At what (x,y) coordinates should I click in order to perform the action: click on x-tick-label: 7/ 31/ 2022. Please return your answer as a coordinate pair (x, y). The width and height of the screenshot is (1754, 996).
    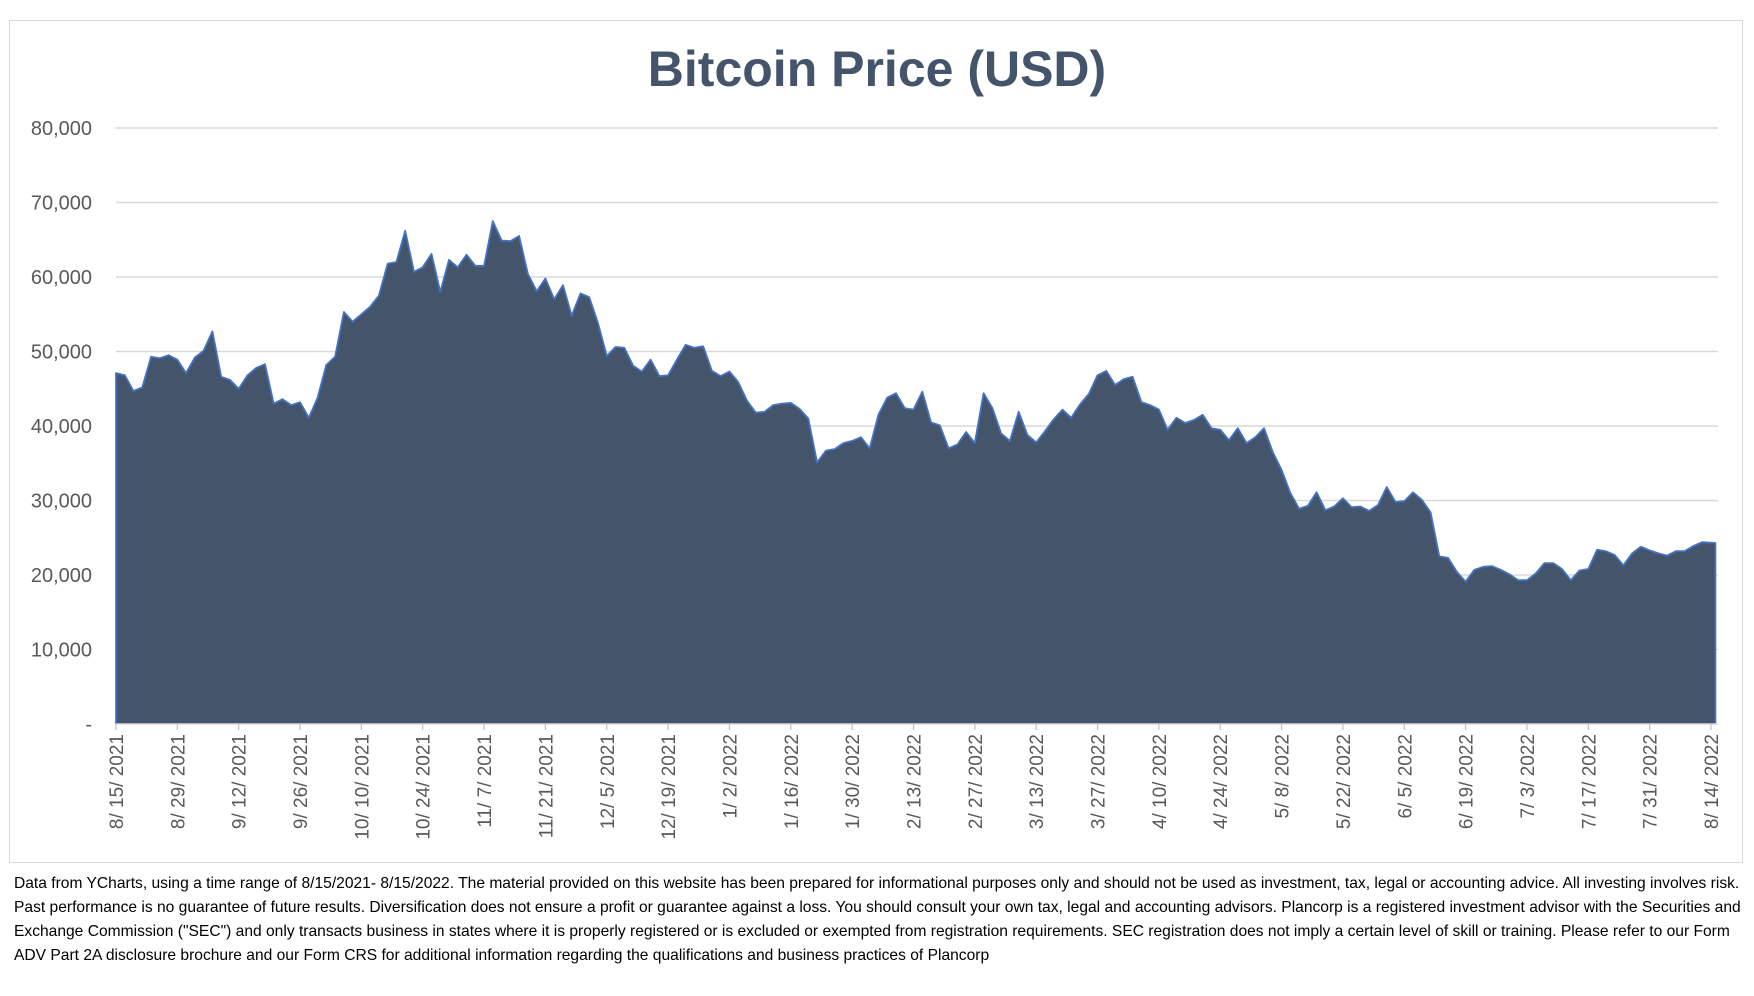
    Looking at the image, I should click on (1651, 781).